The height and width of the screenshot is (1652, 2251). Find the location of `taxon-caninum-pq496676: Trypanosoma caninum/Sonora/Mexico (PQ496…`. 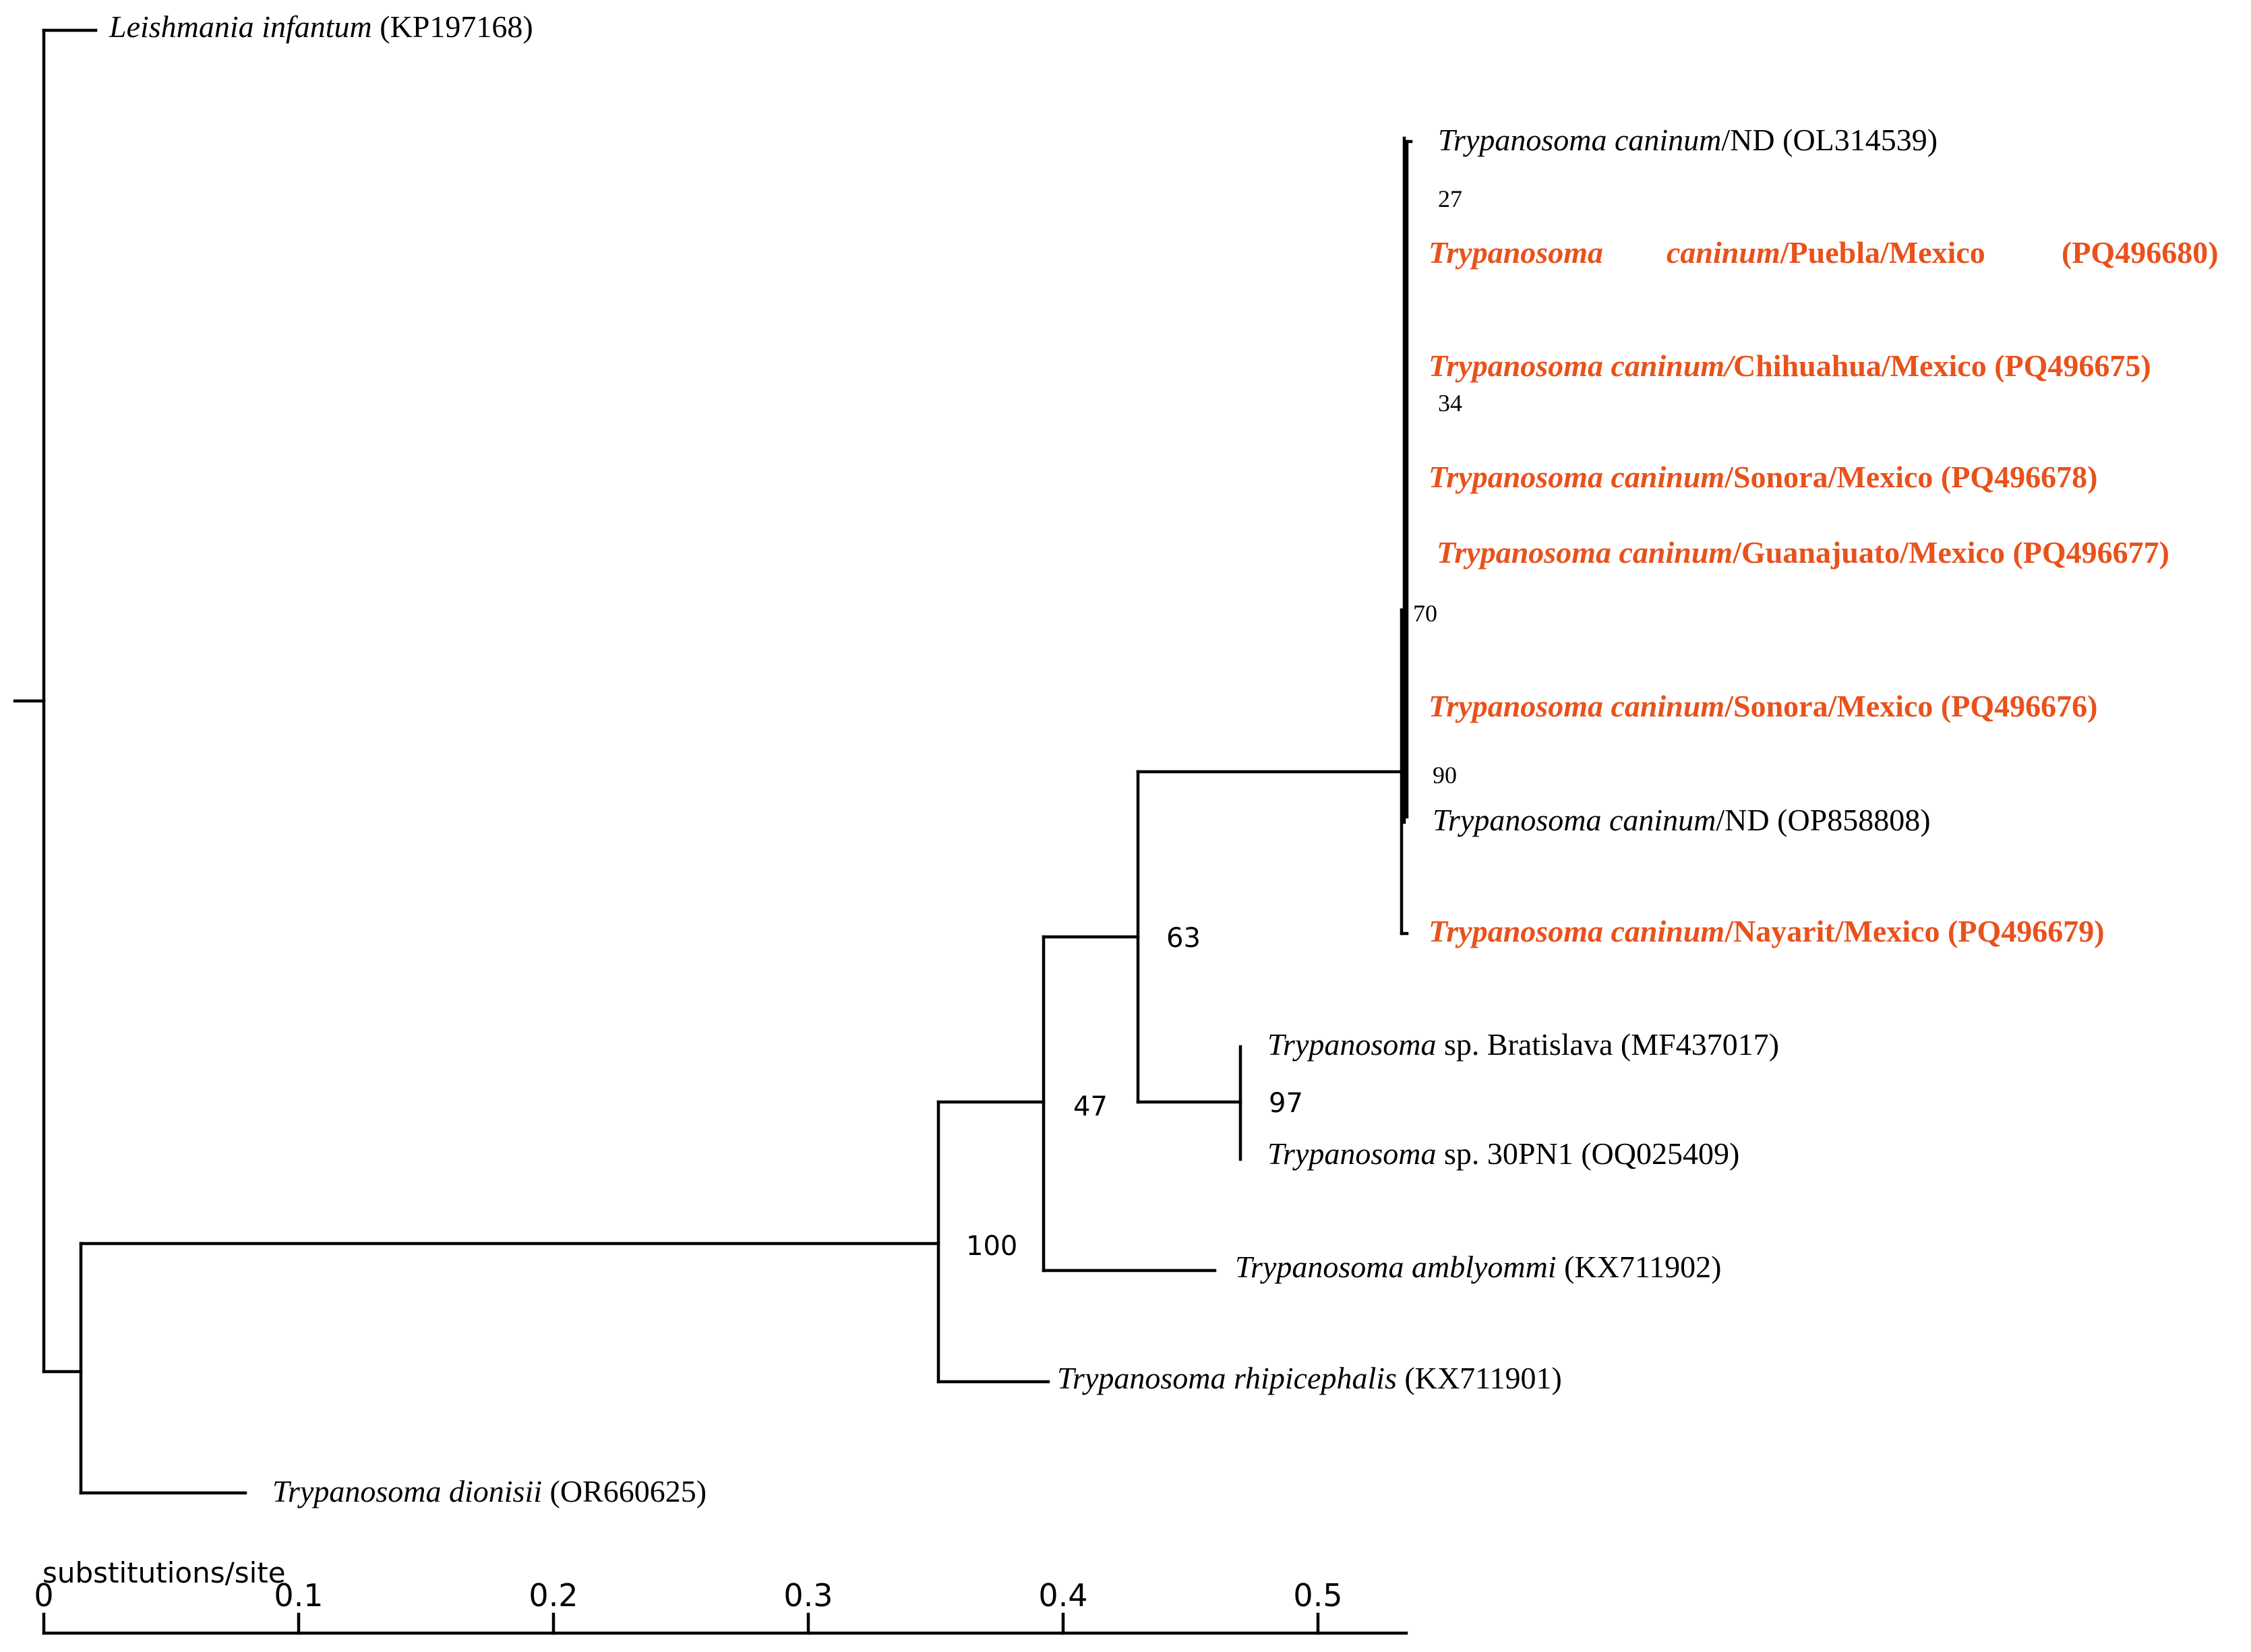

taxon-caninum-pq496676: Trypanosoma caninum/Sonora/Mexico (PQ496… is located at coordinates (1763, 706).